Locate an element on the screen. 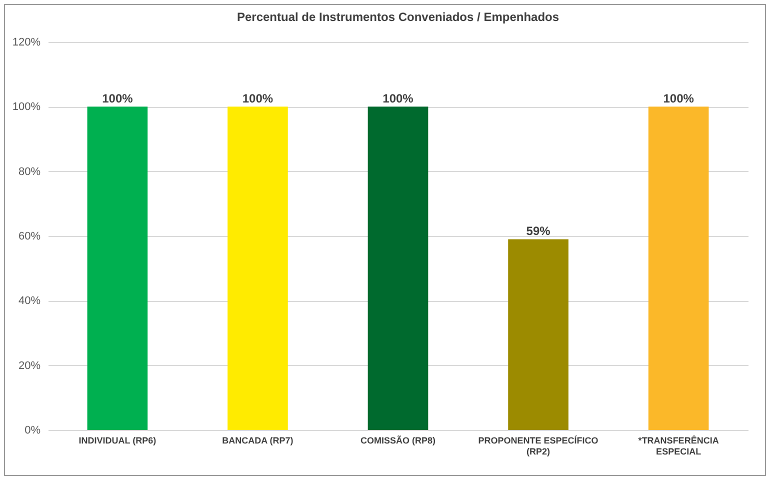 The height and width of the screenshot is (484, 774). x-tick-label: *TRANSFERÊNCIA ESPECIAL is located at coordinates (679, 445).